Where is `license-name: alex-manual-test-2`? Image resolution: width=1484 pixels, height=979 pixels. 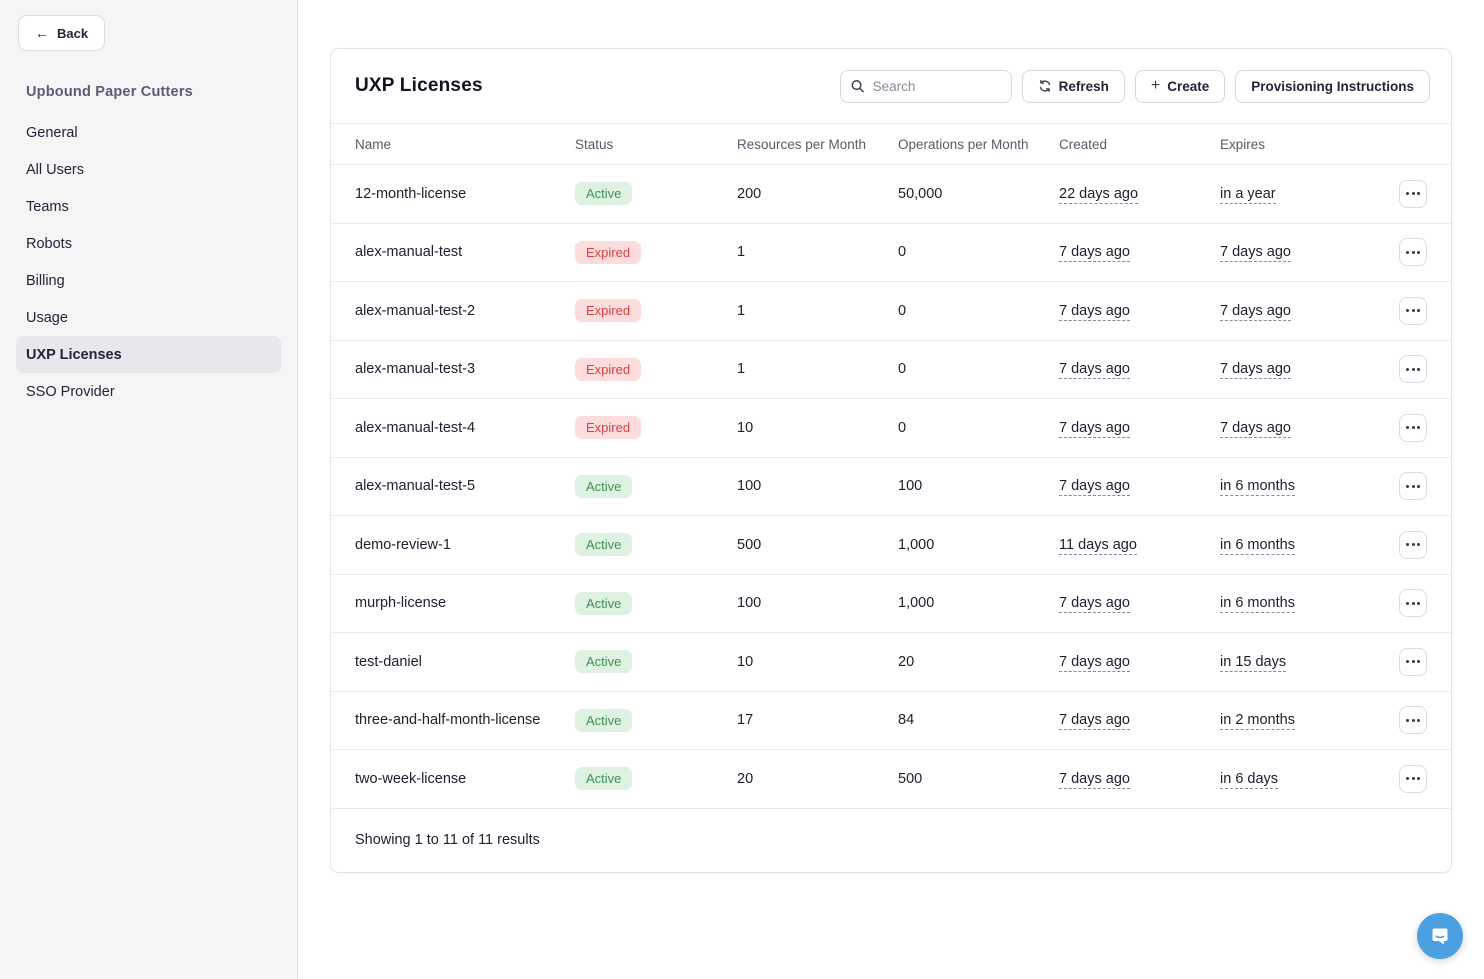
license-name: alex-manual-test-2 is located at coordinates (415, 310).